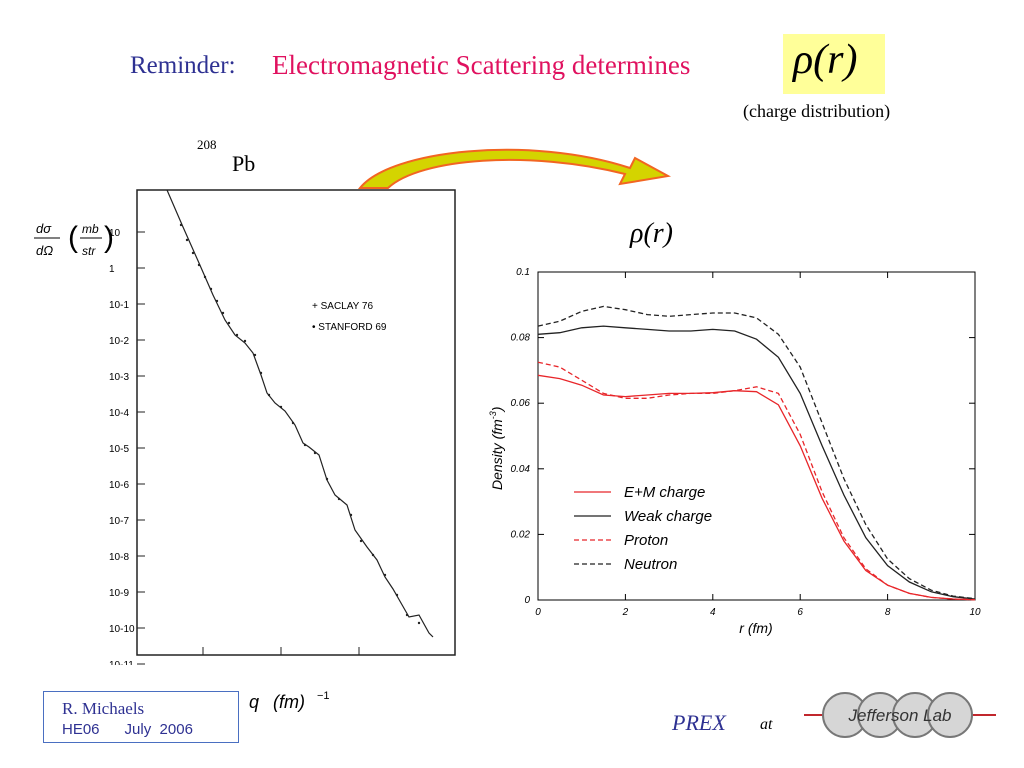 This screenshot has height=768, width=1024. What do you see at coordinates (121, 662) in the screenshot?
I see `cross-section-y-tick-label: 10-11` at bounding box center [121, 662].